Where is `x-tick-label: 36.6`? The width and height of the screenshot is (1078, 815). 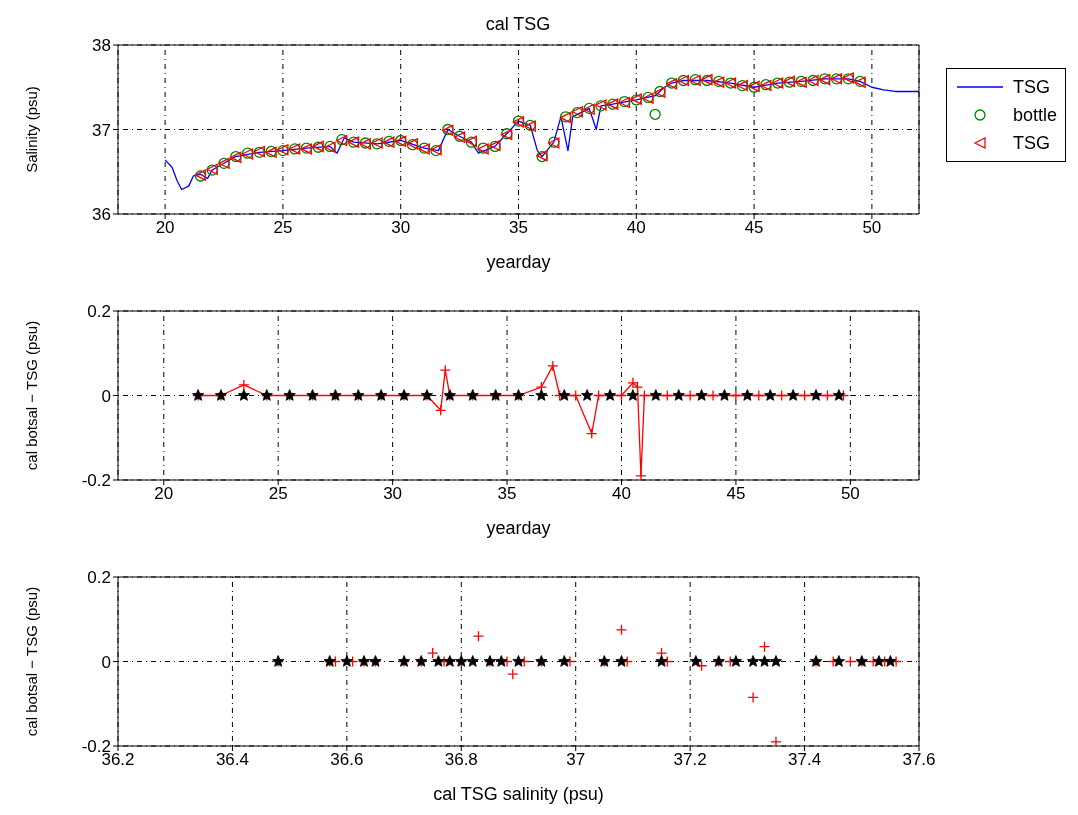 x-tick-label: 36.6 is located at coordinates (347, 760).